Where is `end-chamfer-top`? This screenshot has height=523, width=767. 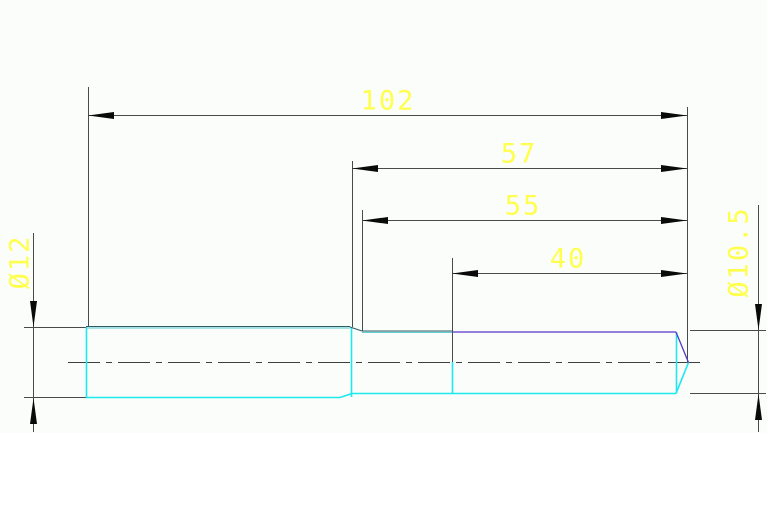 end-chamfer-top is located at coordinates (682, 347).